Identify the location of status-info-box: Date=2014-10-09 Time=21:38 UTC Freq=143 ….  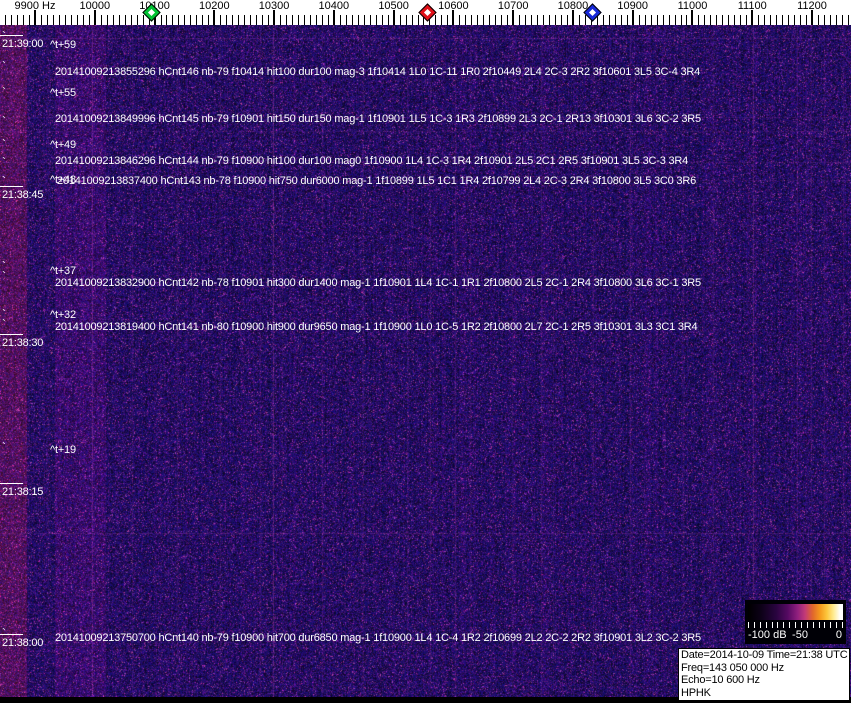
(764, 674).